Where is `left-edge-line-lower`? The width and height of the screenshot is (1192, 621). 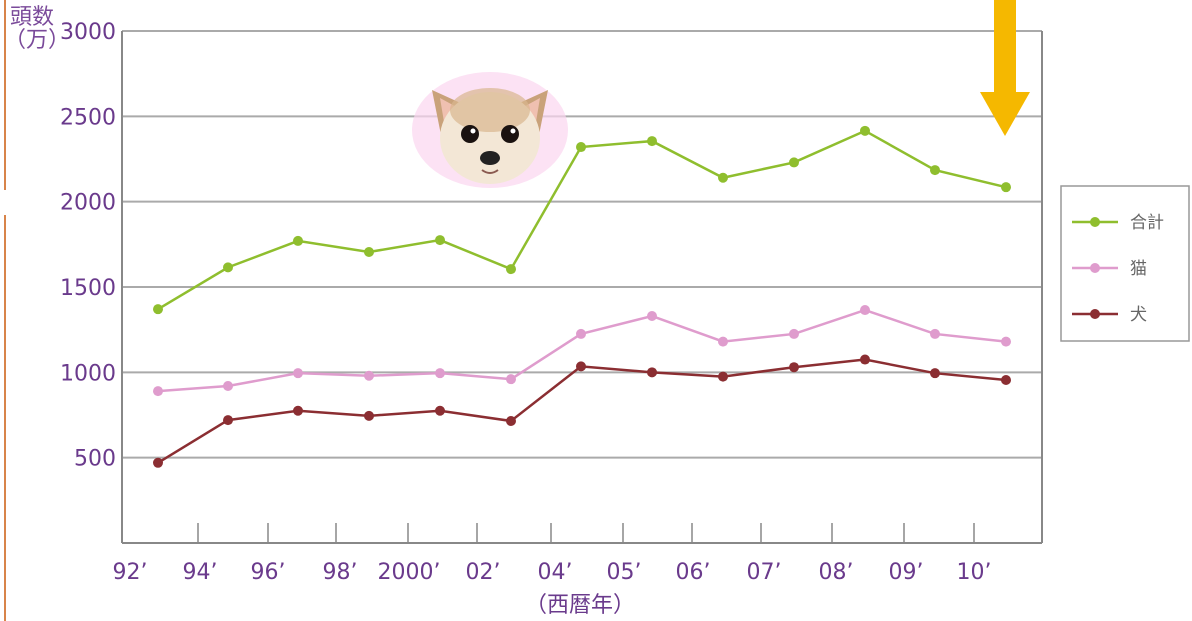 left-edge-line-lower is located at coordinates (5, 418).